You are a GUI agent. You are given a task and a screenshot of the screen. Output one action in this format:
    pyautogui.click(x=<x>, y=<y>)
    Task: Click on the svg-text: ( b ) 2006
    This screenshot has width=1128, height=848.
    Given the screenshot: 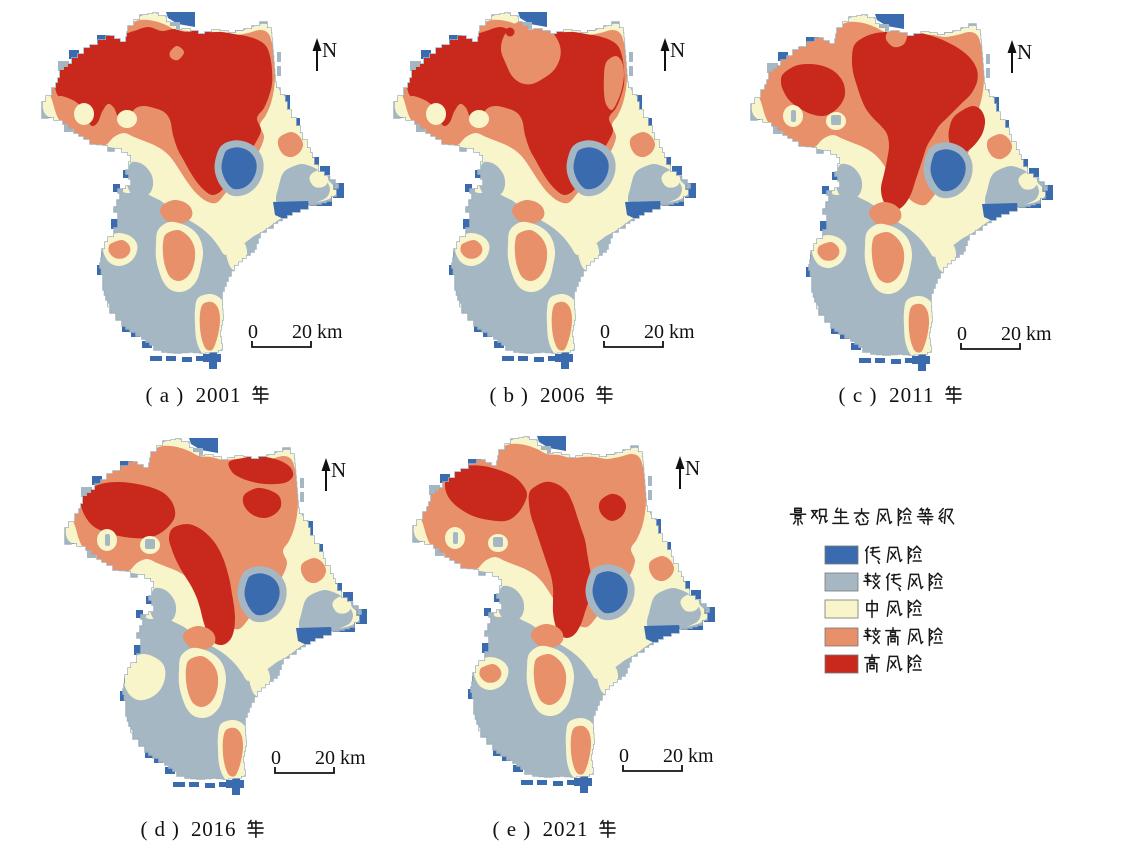 What is the action you would take?
    pyautogui.click(x=537, y=395)
    